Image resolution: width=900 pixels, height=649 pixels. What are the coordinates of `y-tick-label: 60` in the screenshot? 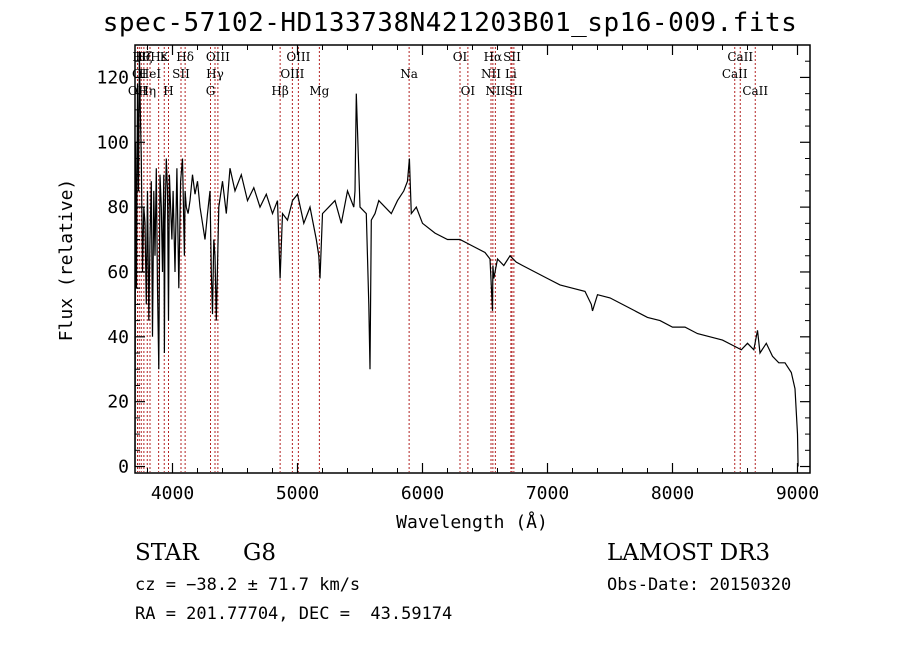 It's located at (118, 272).